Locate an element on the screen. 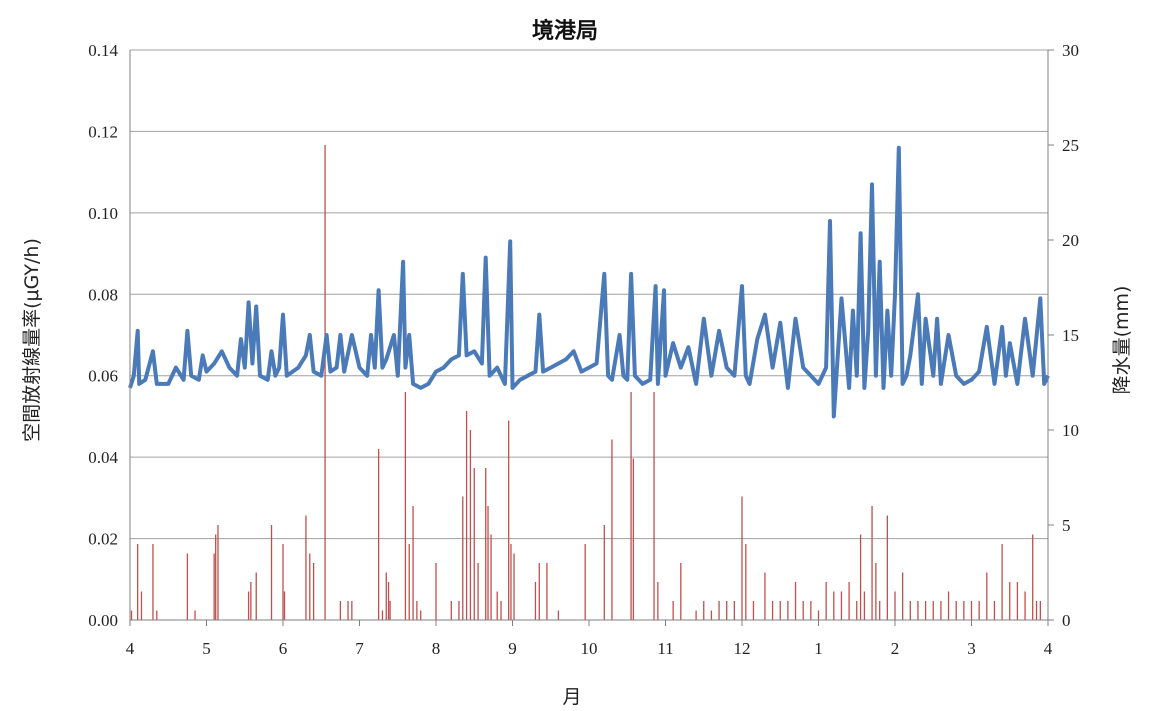  left-y-axis: 0.00 0.02 0.04 0.06 0.08 0.10 0.12 0.14 is located at coordinates (103, 335).